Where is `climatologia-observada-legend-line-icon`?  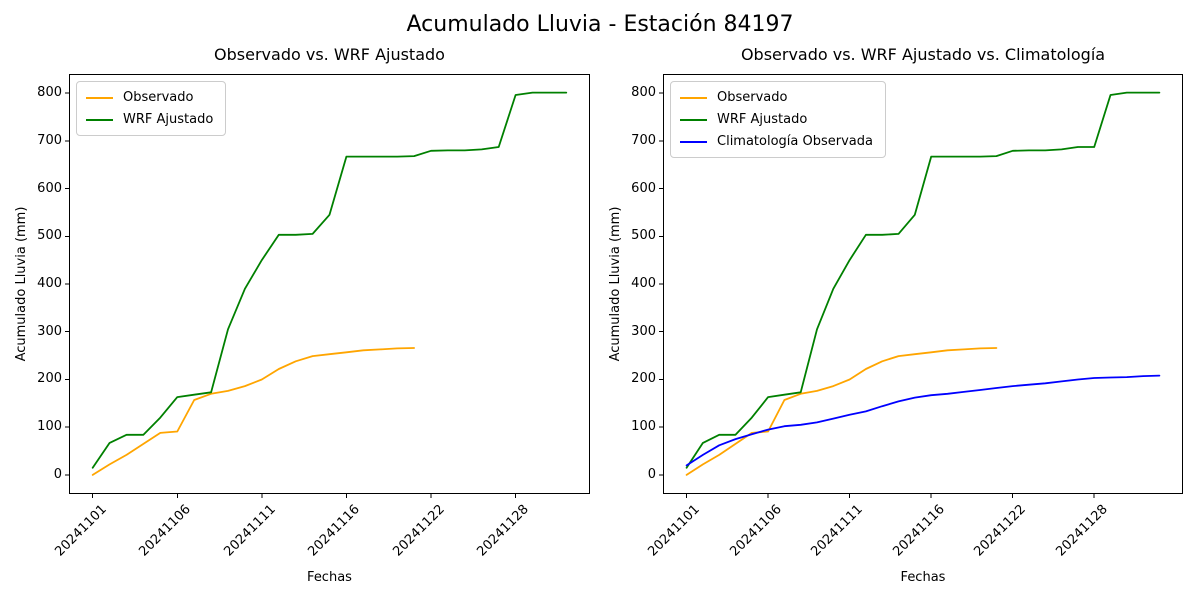 climatologia-observada-legend-line-icon is located at coordinates (693, 141).